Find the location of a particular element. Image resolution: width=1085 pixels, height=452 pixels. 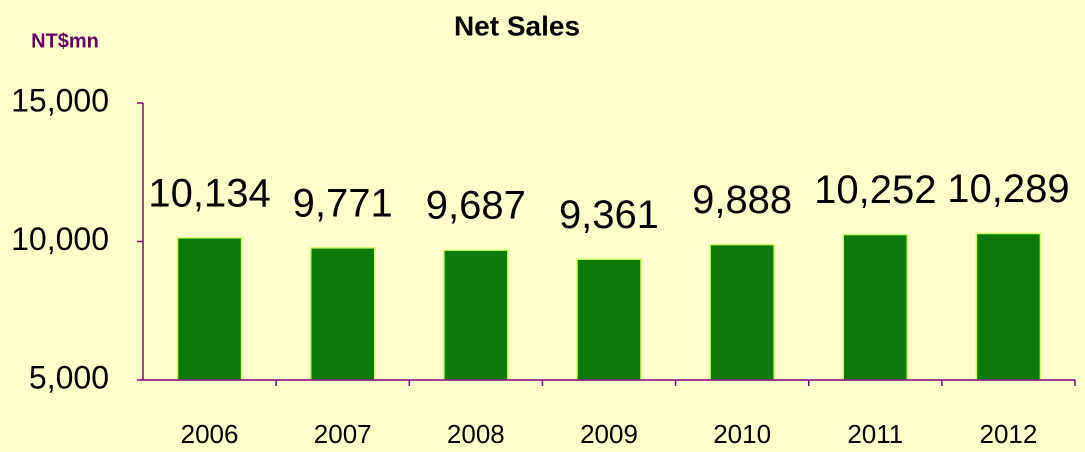

x-tick-label: 2006 is located at coordinates (210, 434).